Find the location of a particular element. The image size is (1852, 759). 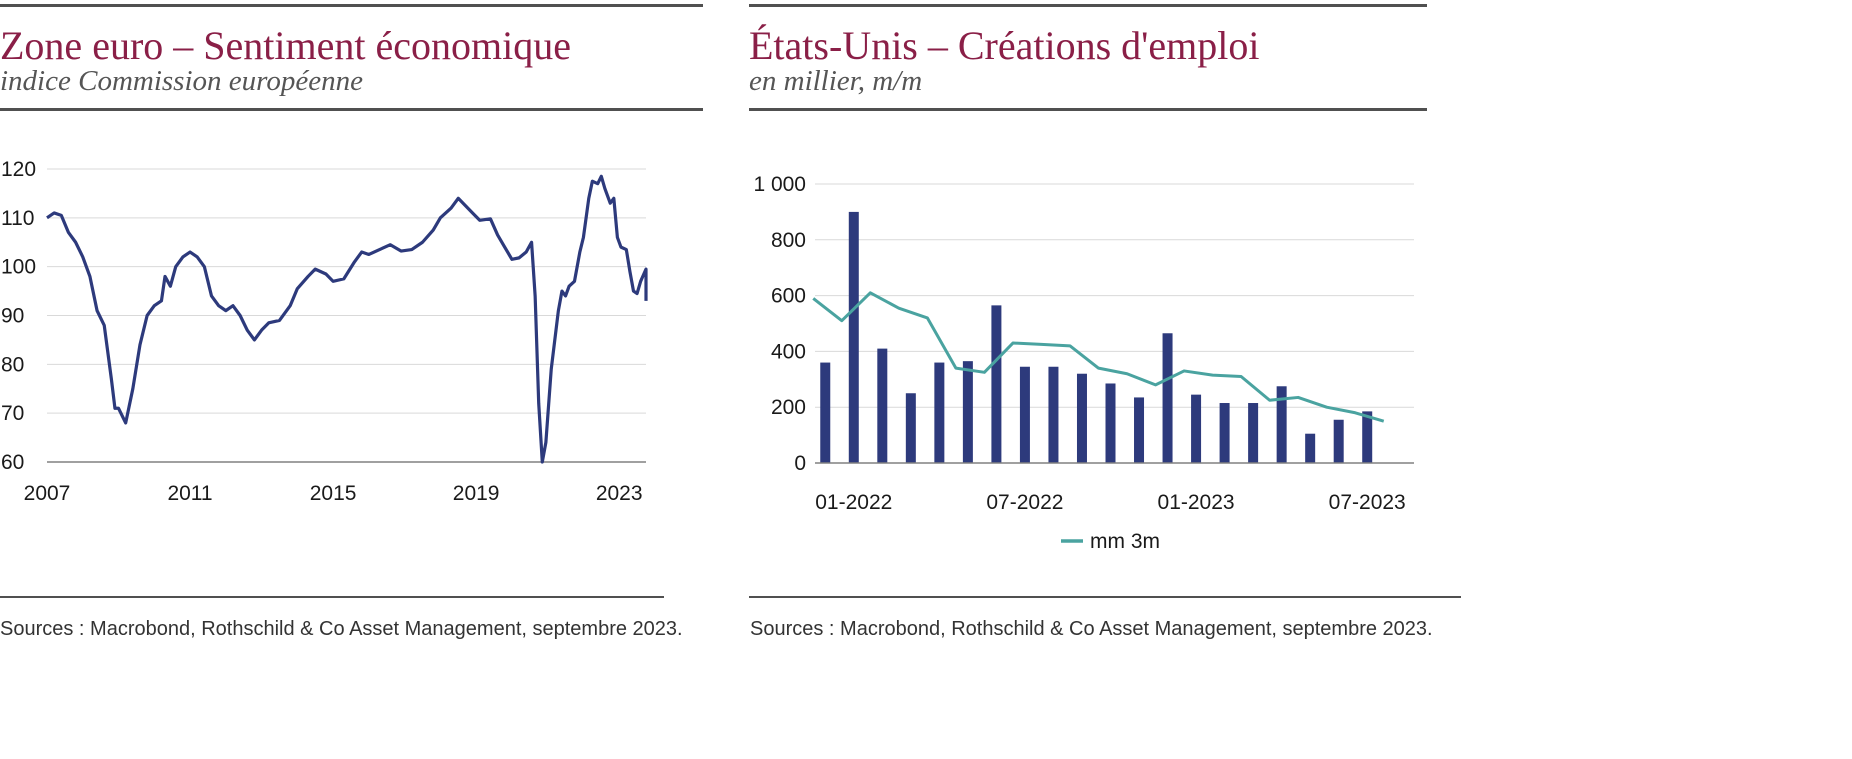

chart-title: Zone euro – Sentiment économique is located at coordinates (285, 45).